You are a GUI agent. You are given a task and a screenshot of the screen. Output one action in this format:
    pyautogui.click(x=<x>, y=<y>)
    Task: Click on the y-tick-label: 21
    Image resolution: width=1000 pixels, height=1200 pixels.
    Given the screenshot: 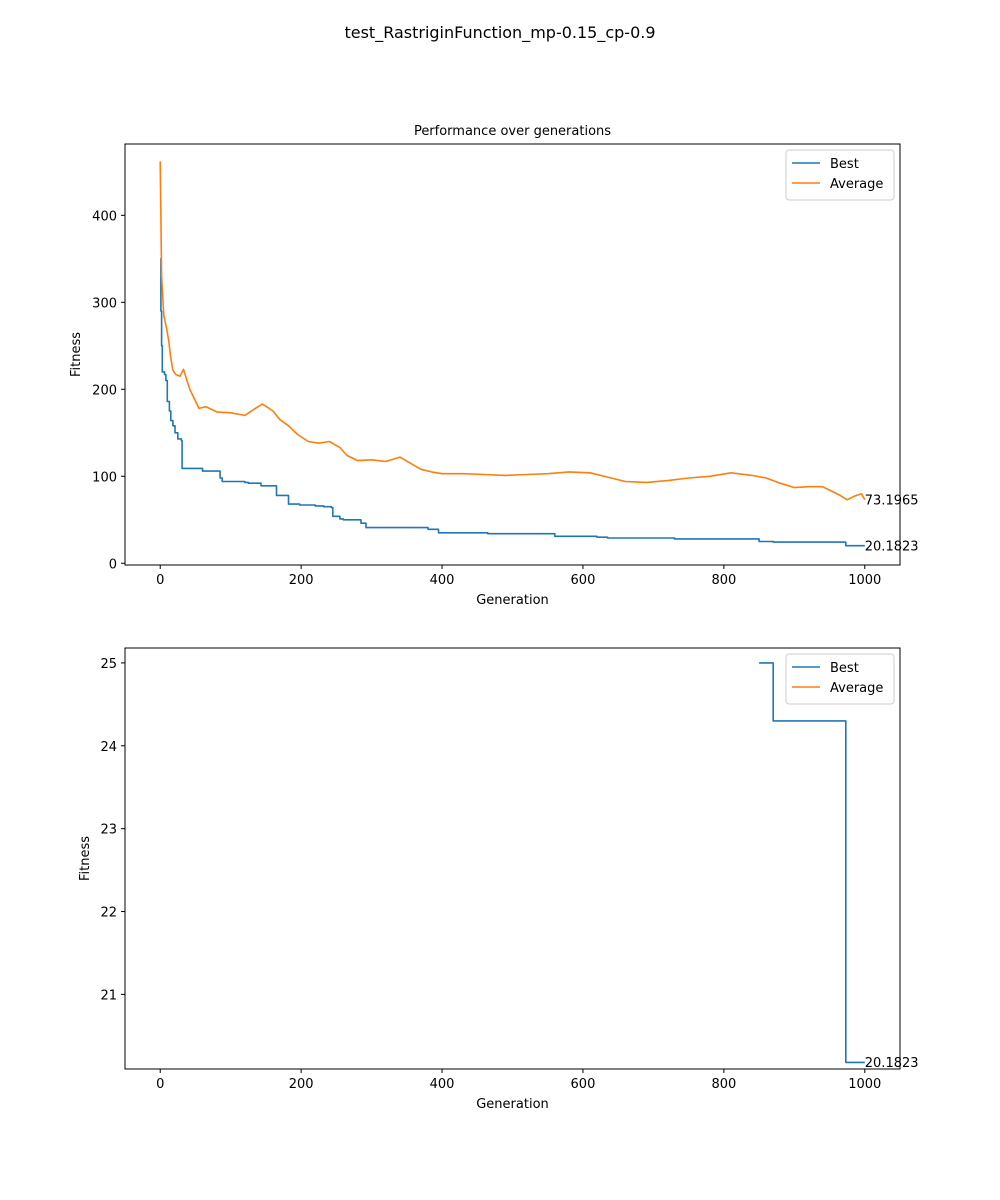 What is the action you would take?
    pyautogui.click(x=108, y=995)
    